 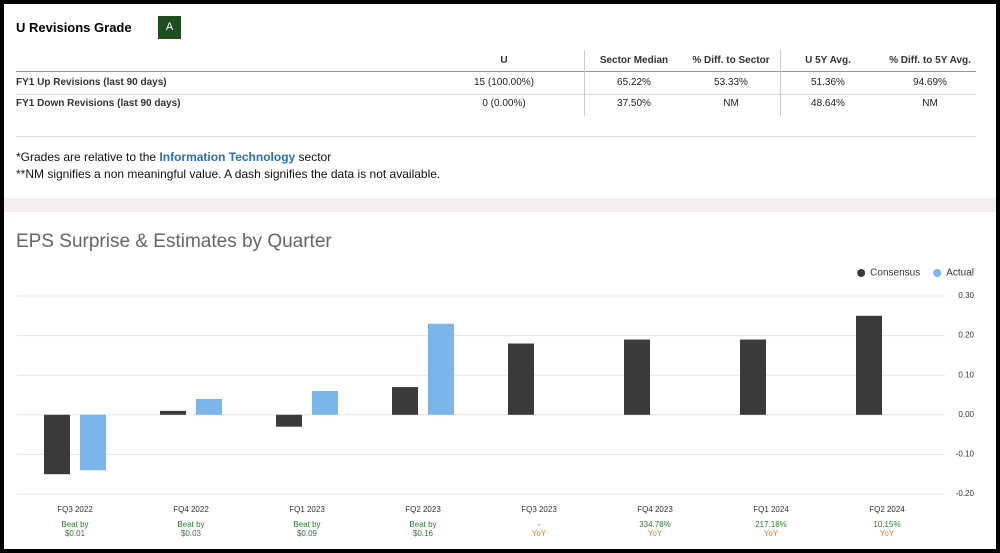 What do you see at coordinates (771, 524) in the screenshot?
I see `annotation: 217.18%` at bounding box center [771, 524].